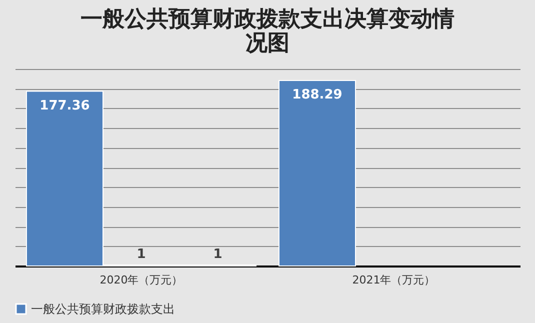  What do you see at coordinates (267, 31) in the screenshot?
I see `chart-title: 一般公共预算财政拨款支出决算变动情况图` at bounding box center [267, 31].